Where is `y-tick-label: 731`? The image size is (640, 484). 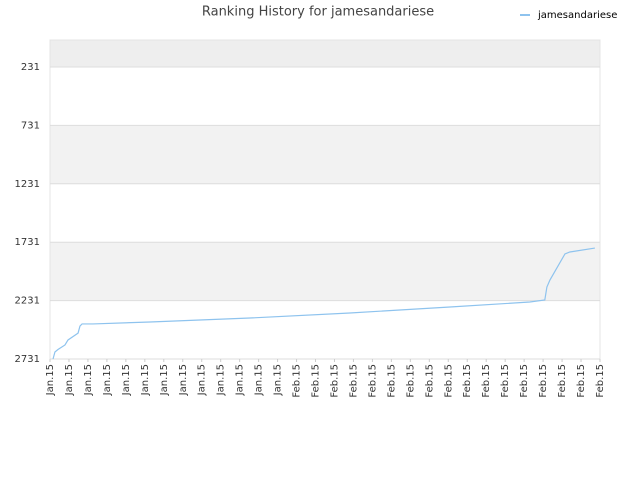 y-tick-label: 731 is located at coordinates (30, 125).